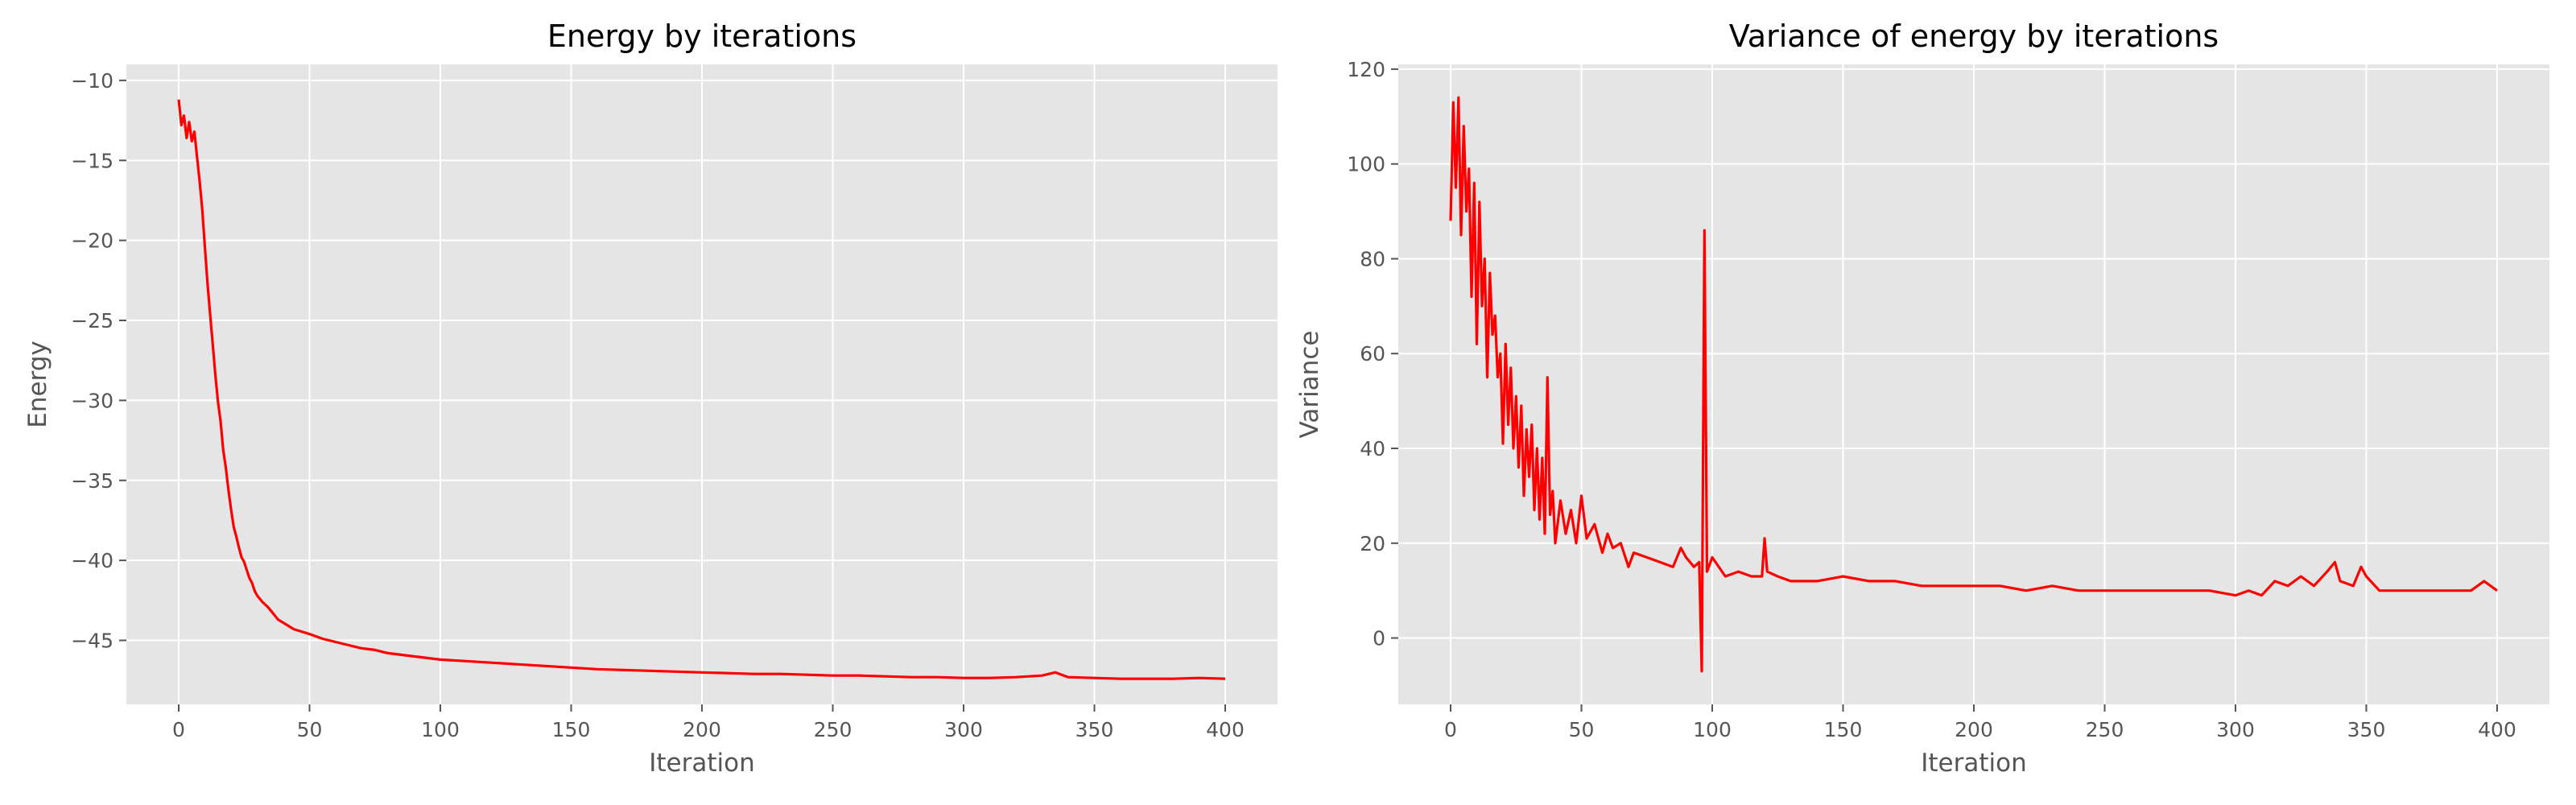  I want to click on variance-chart-title: Variance of energy by iterations, so click(1974, 36).